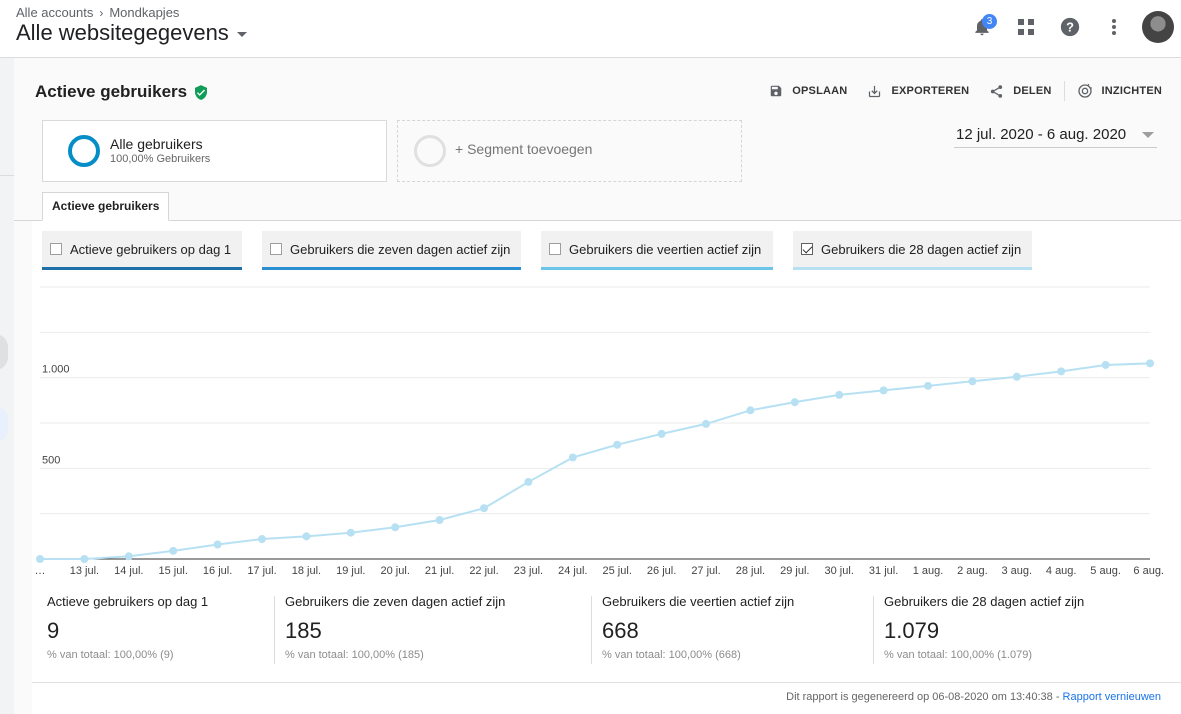  I want to click on metric-tab-label: Gebruikers die 28 dagen actief zijn, so click(921, 249).